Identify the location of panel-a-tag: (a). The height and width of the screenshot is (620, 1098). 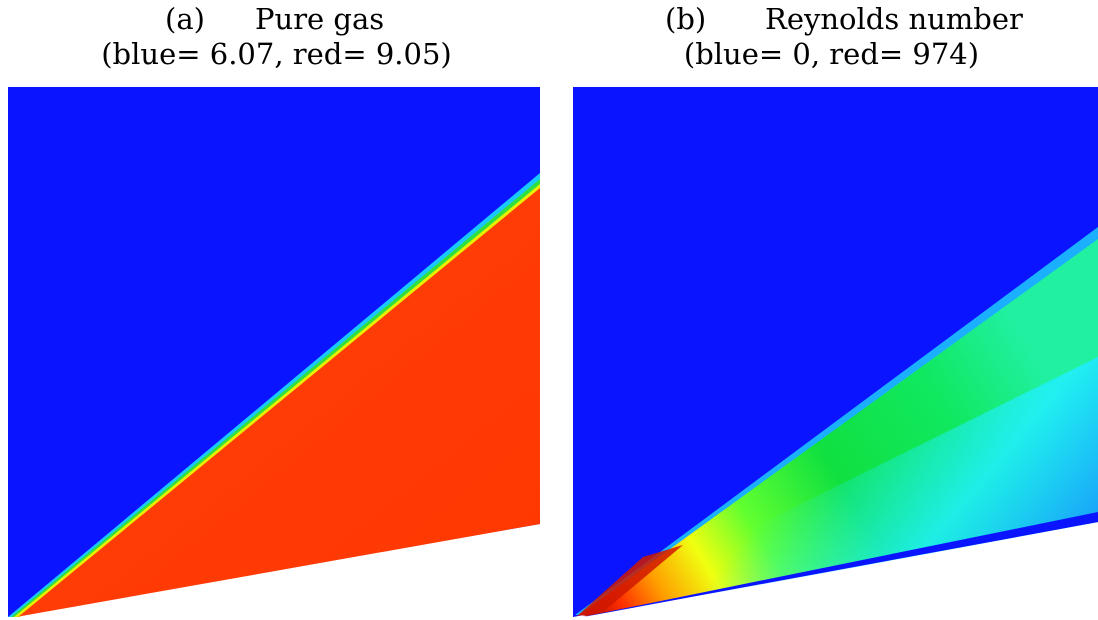
(185, 19).